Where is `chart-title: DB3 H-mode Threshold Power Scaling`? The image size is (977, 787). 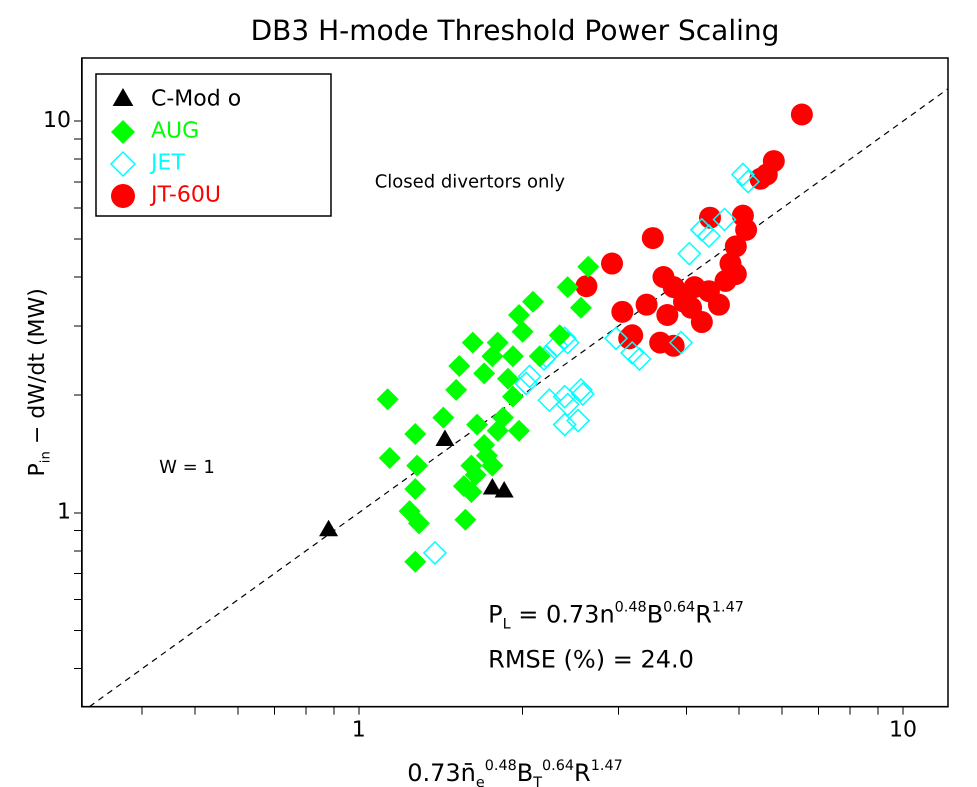
chart-title: DB3 H-mode Threshold Power Scaling is located at coordinates (515, 30).